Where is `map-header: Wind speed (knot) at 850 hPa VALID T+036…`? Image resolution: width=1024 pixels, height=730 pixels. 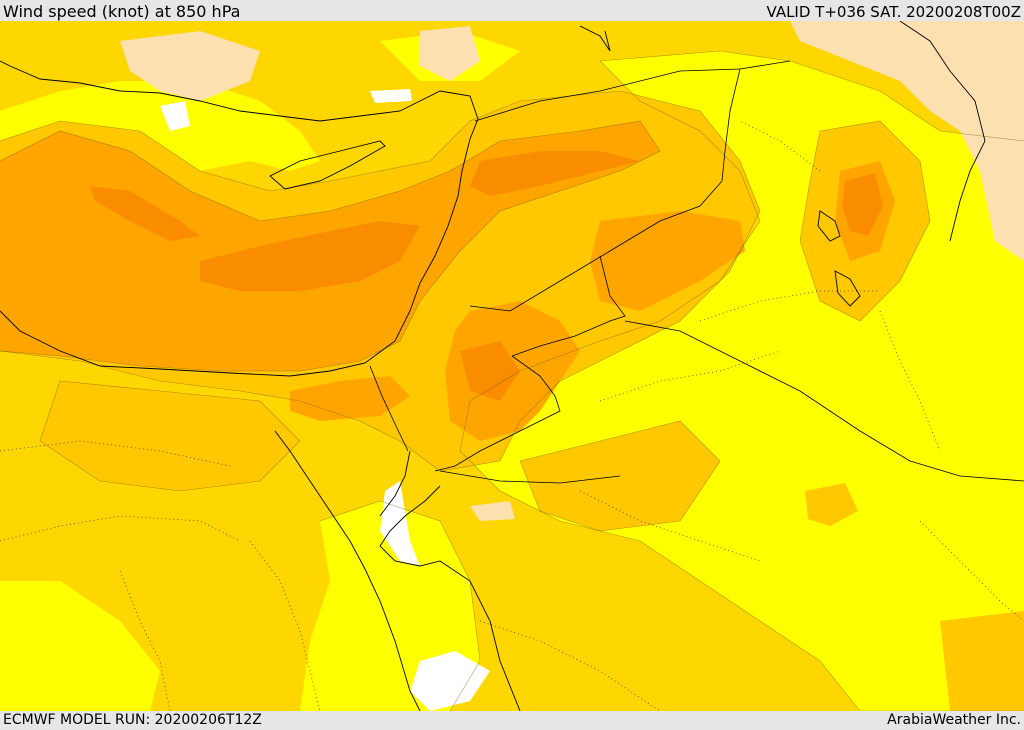 map-header: Wind speed (knot) at 850 hPa VALID T+036… is located at coordinates (512, 10).